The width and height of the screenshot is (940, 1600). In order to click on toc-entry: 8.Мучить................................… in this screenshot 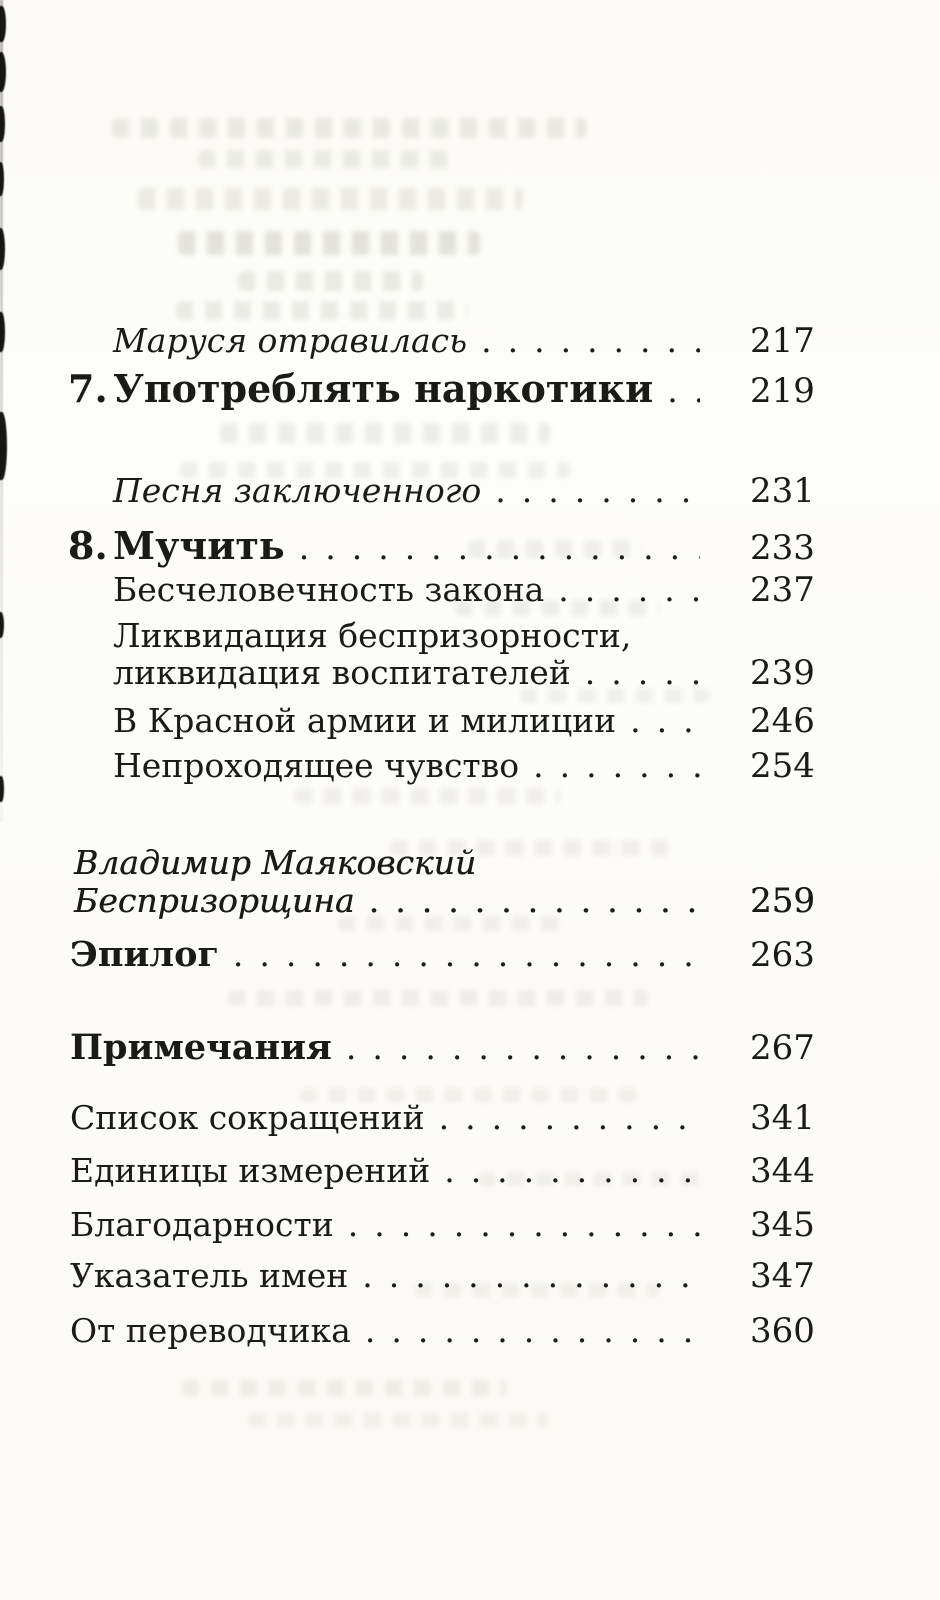, I will do `click(441, 546)`.